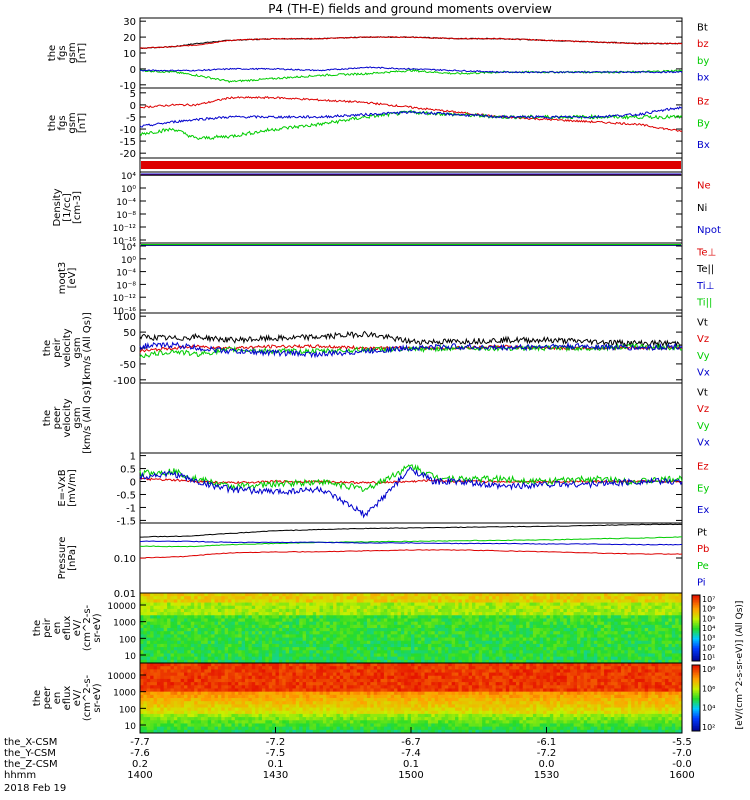 The image size is (750, 800). I want to click on ytick-0-2: 10, so click(129, 54).